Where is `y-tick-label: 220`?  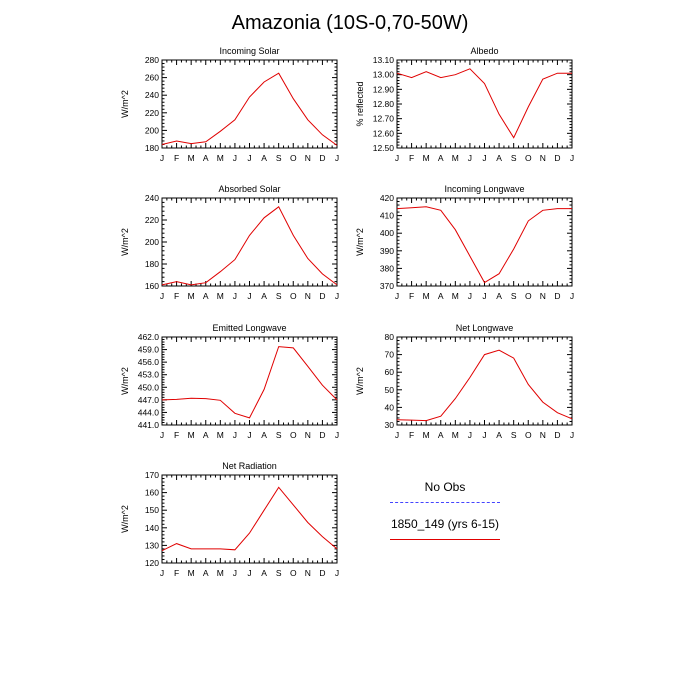 y-tick-label: 220 is located at coordinates (152, 113).